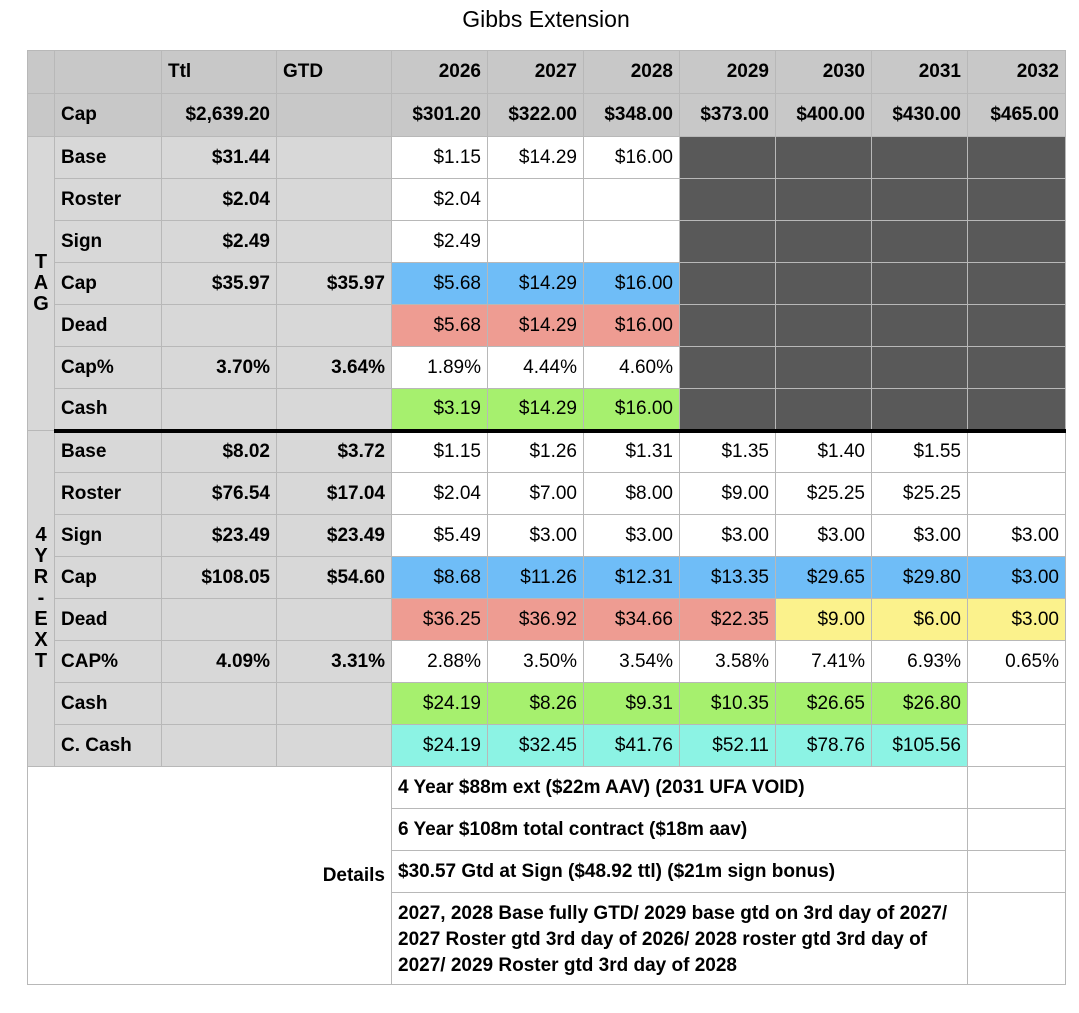 Image resolution: width=1079 pixels, height=1013 pixels. Describe the element at coordinates (535, 451) in the screenshot. I see `year-value: $1.26` at that location.